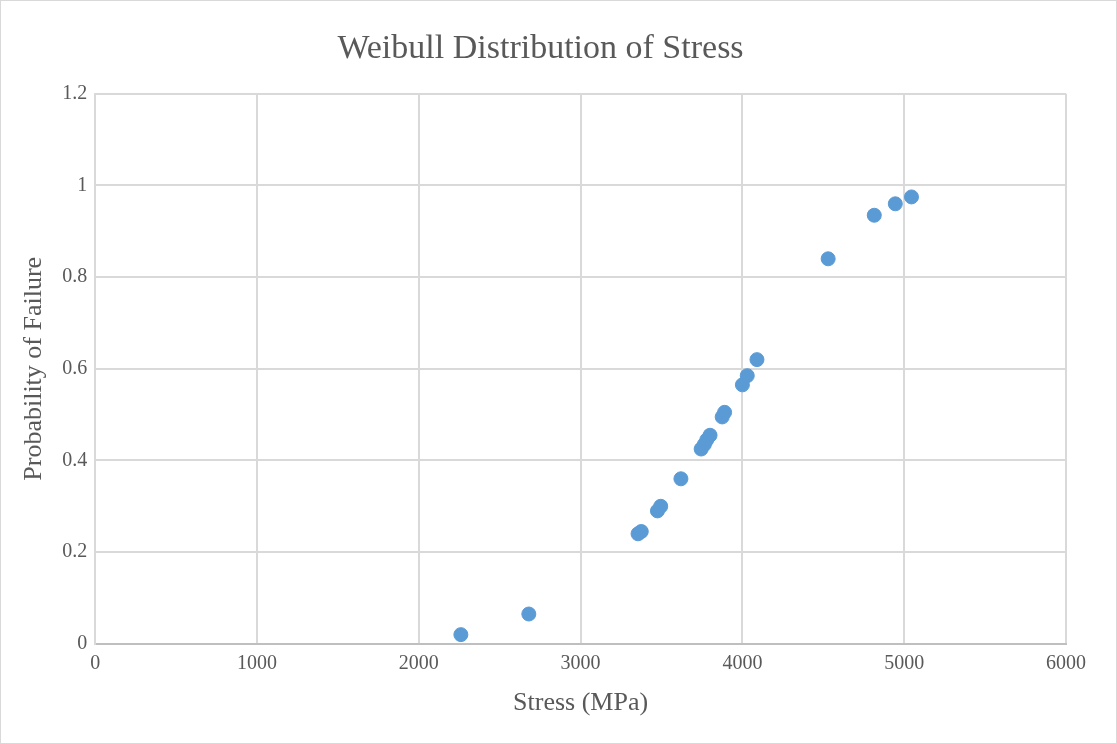  Describe the element at coordinates (904, 662) in the screenshot. I see `x-tick-label: 5000` at that location.